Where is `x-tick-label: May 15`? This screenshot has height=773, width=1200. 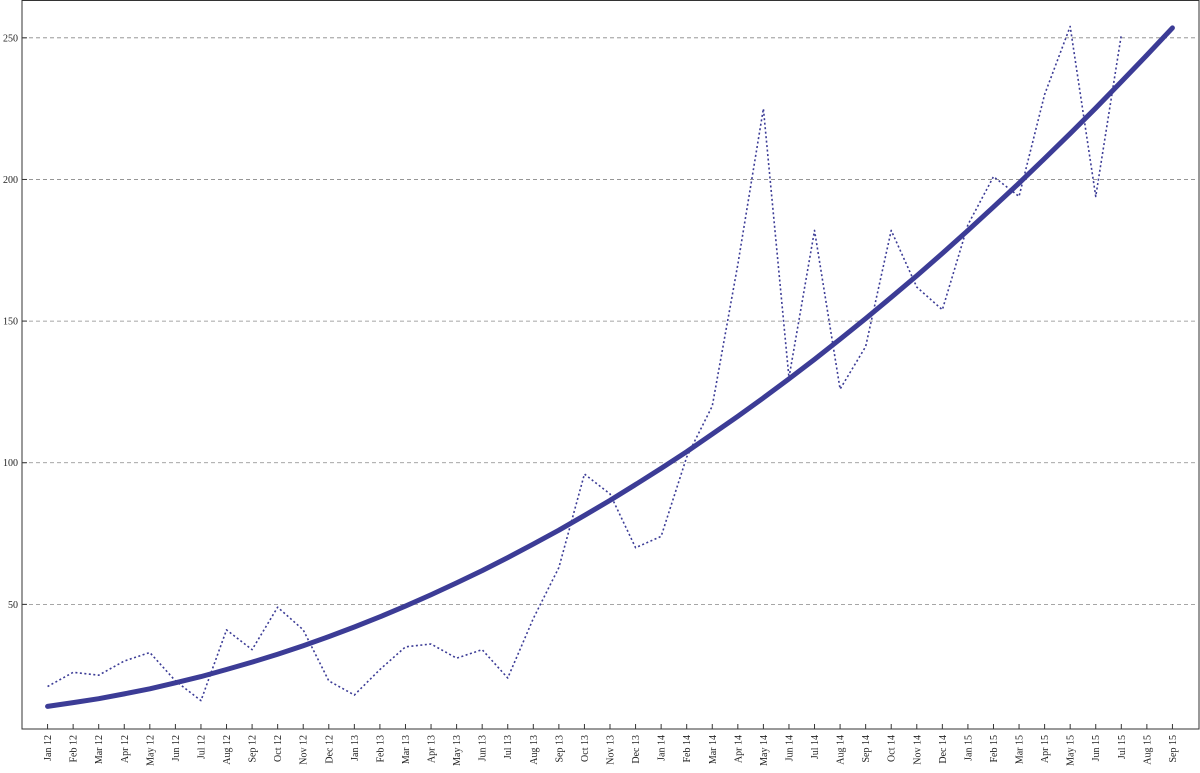
x-tick-label: May 15 is located at coordinates (1071, 750).